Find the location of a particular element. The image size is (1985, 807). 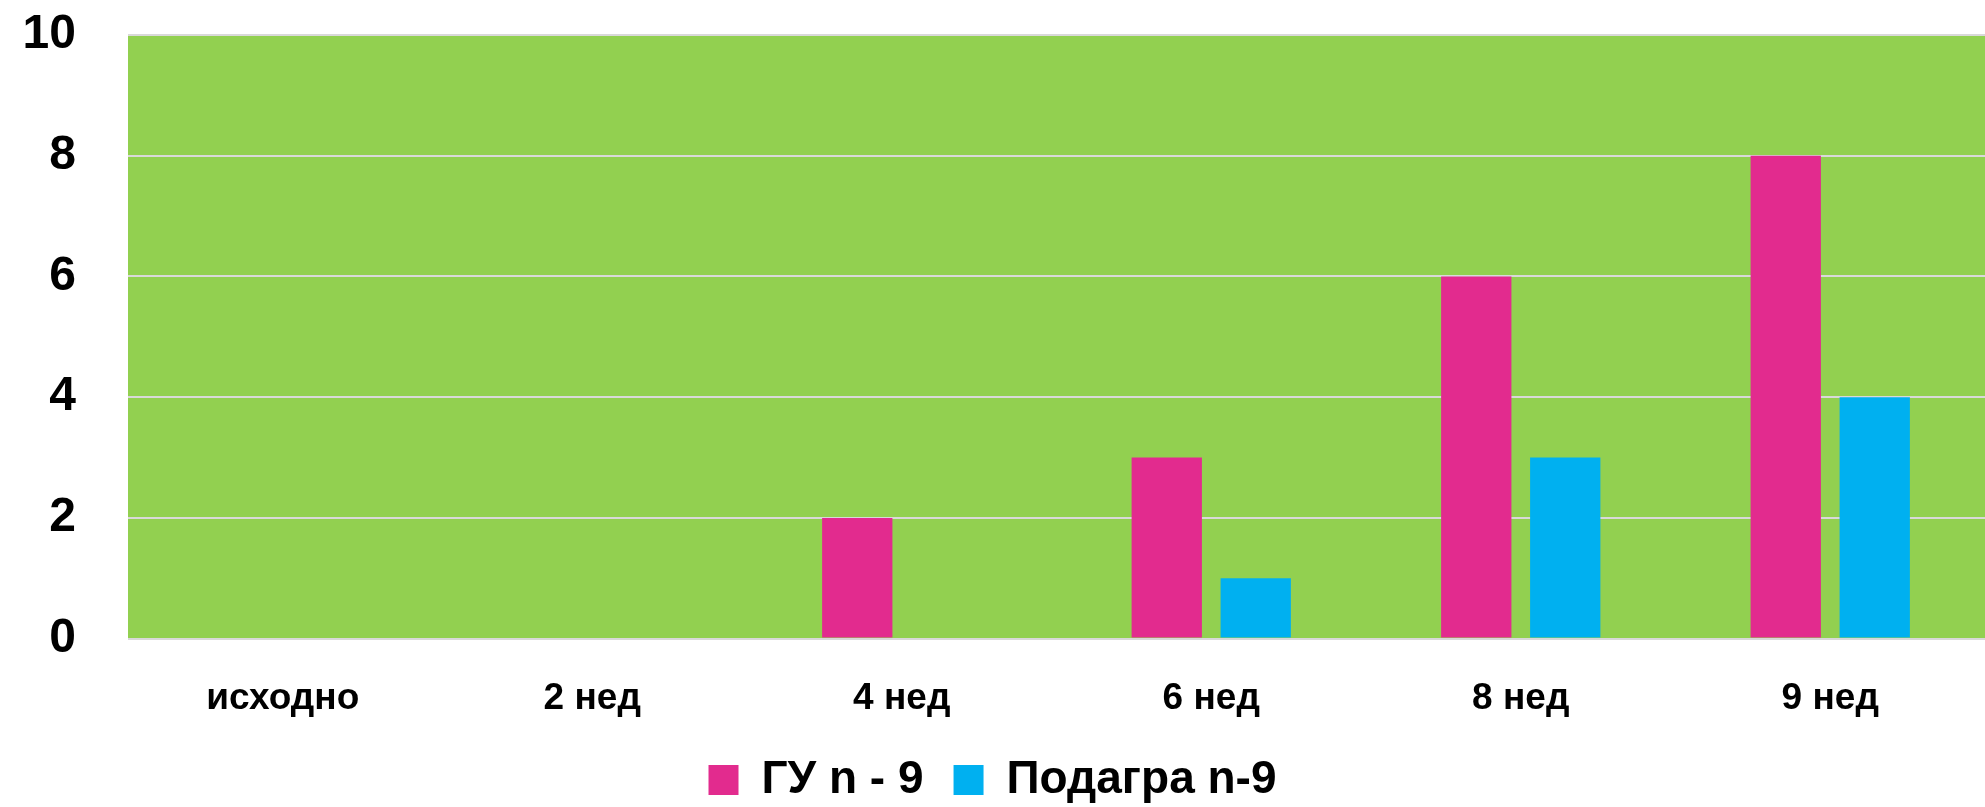

legend-label: Подагра n-9 is located at coordinates (1141, 776).